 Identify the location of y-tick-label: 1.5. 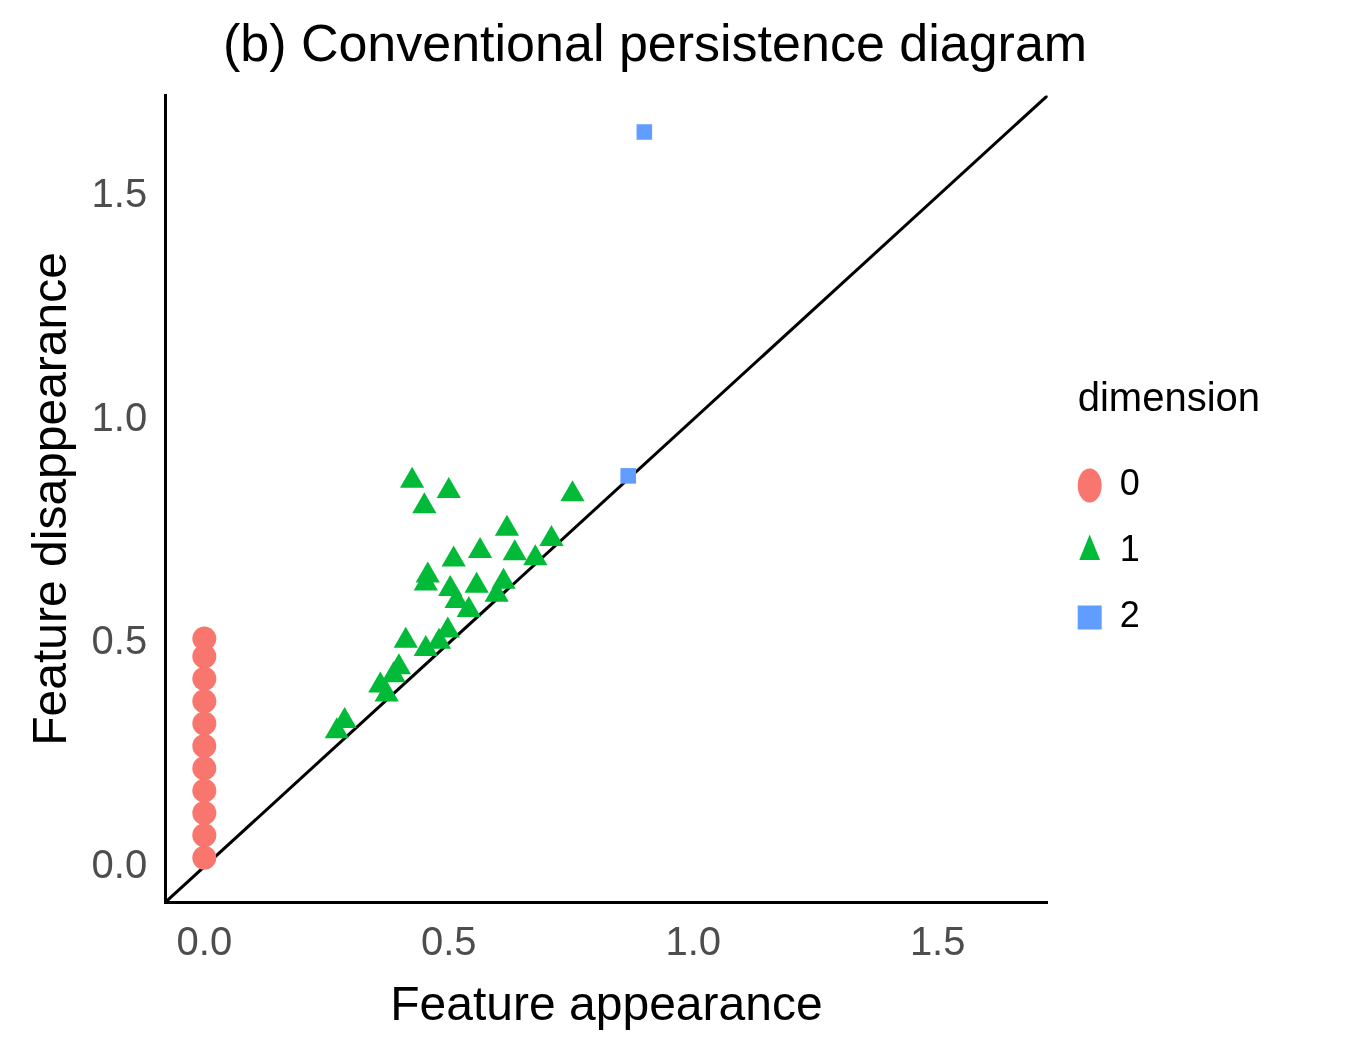
(119, 193).